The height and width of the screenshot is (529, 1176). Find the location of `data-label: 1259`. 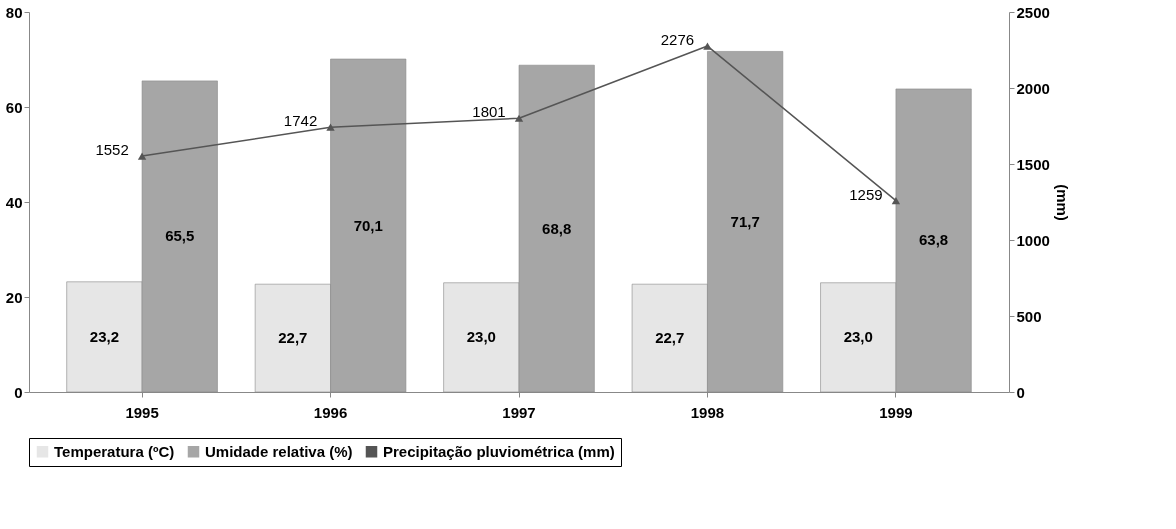

data-label: 1259 is located at coordinates (866, 194).